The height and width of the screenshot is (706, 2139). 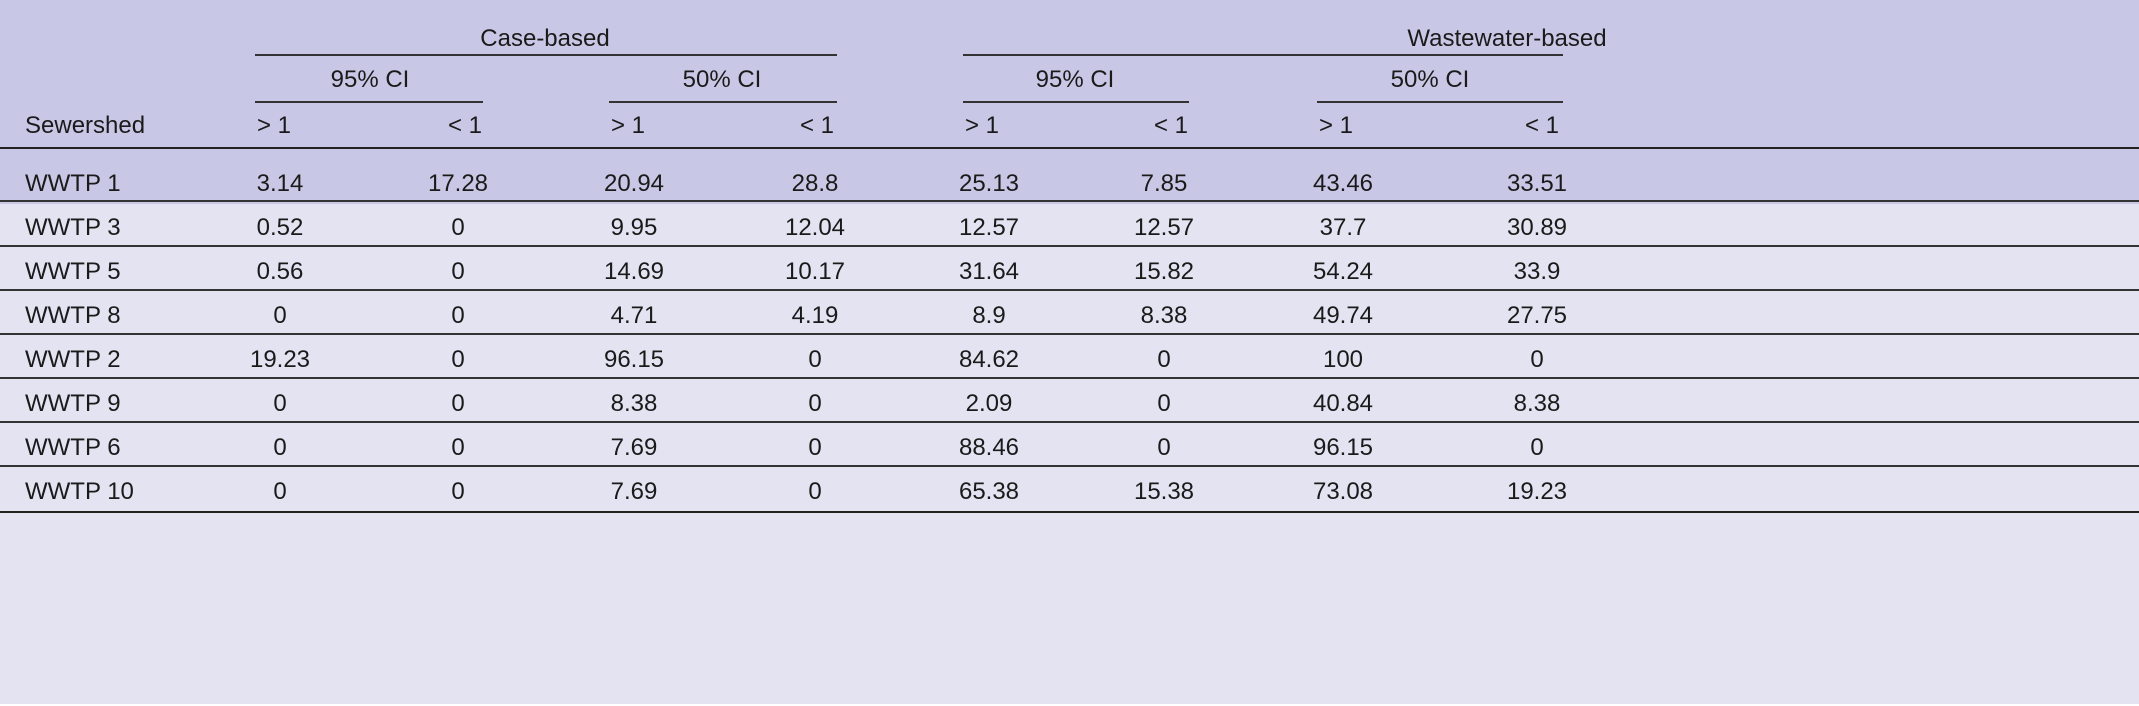 What do you see at coordinates (1069, 148) in the screenshot?
I see `header-bottom-rule` at bounding box center [1069, 148].